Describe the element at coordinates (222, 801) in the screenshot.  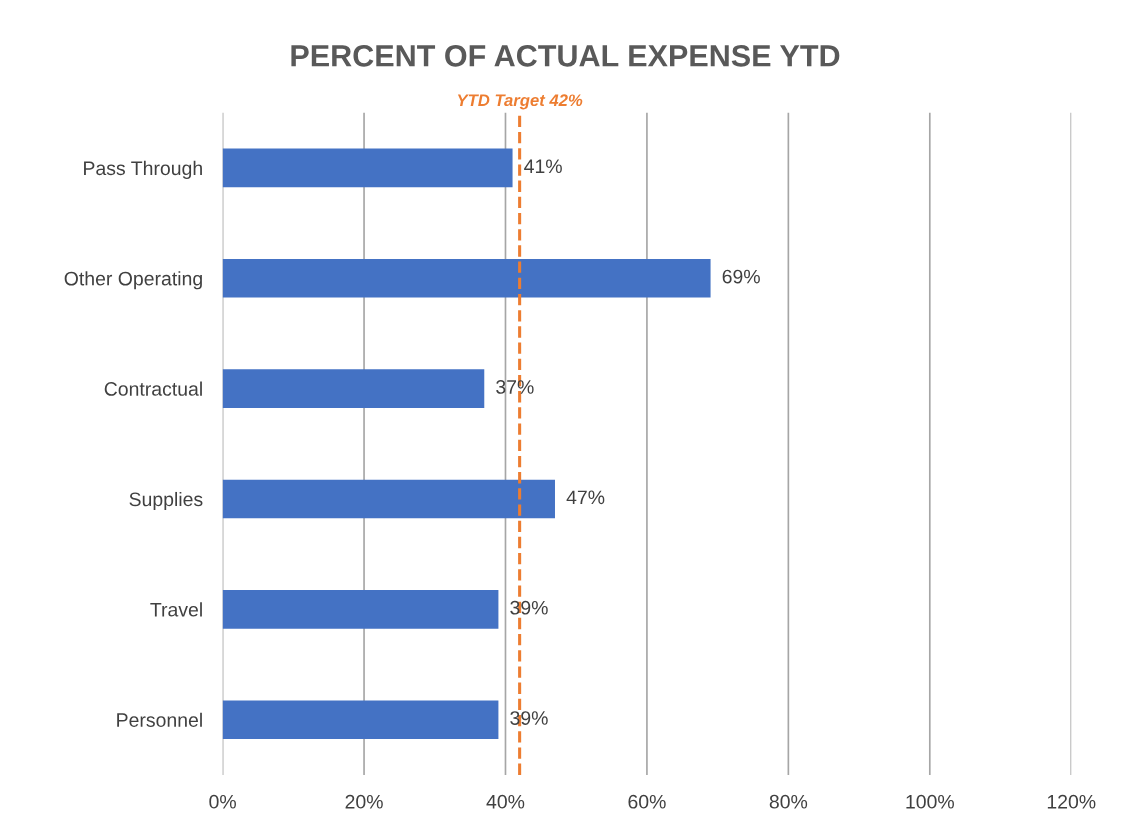
I see `x-tick-label: 0%` at that location.